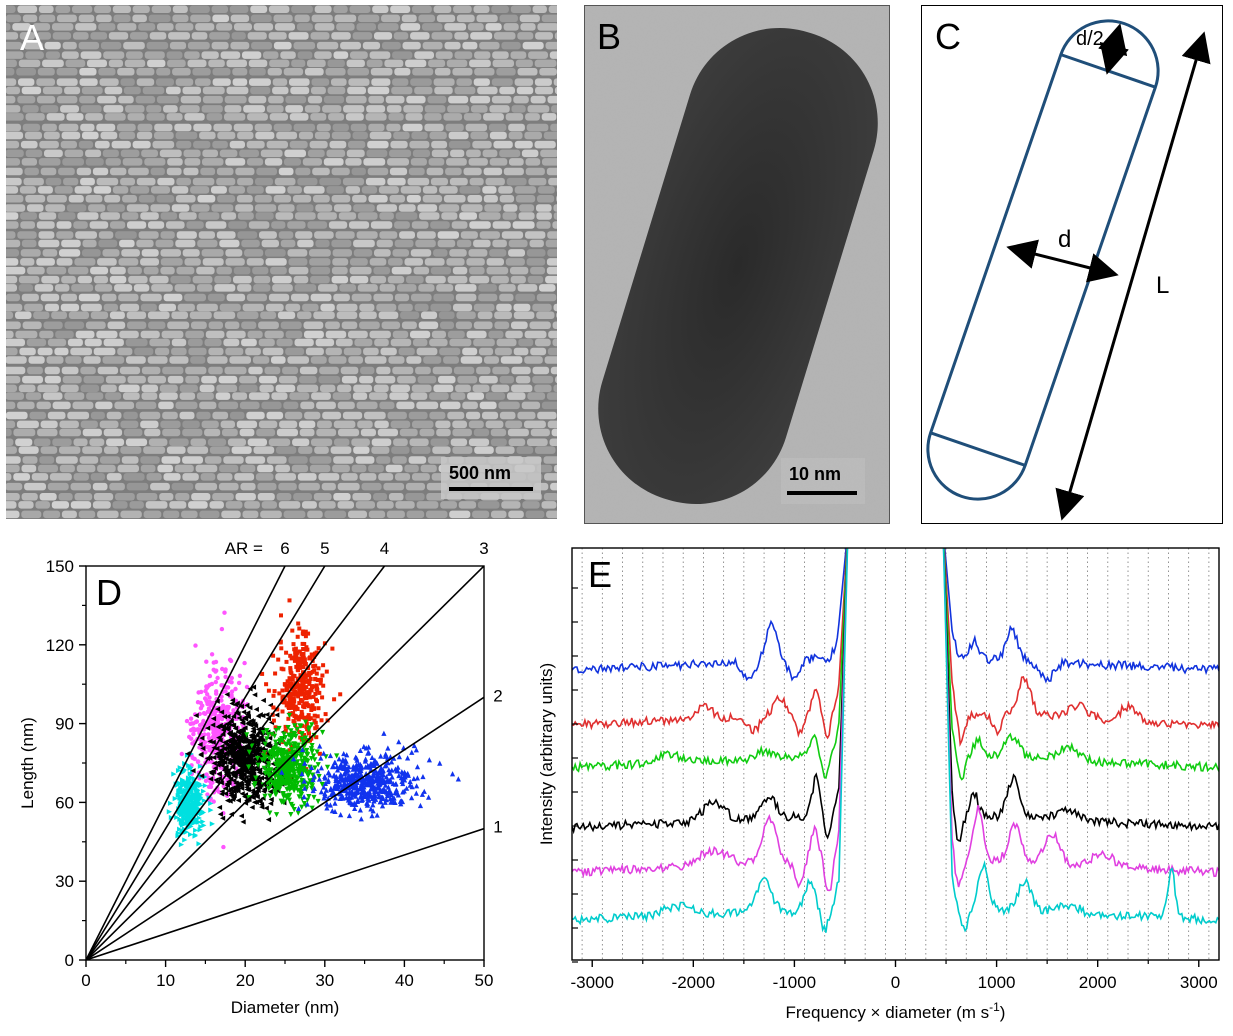 Image resolution: width=1233 pixels, height=1036 pixels. Describe the element at coordinates (64, 802) in the screenshot. I see `y-tick-label: 60` at that location.